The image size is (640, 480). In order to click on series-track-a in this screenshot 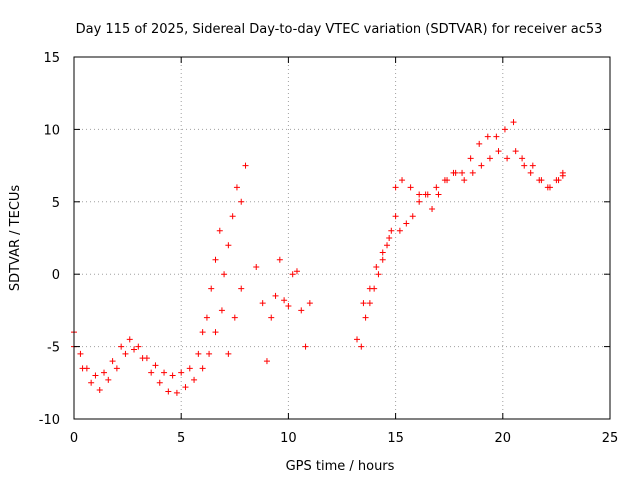, I will do `click(160, 270)`.